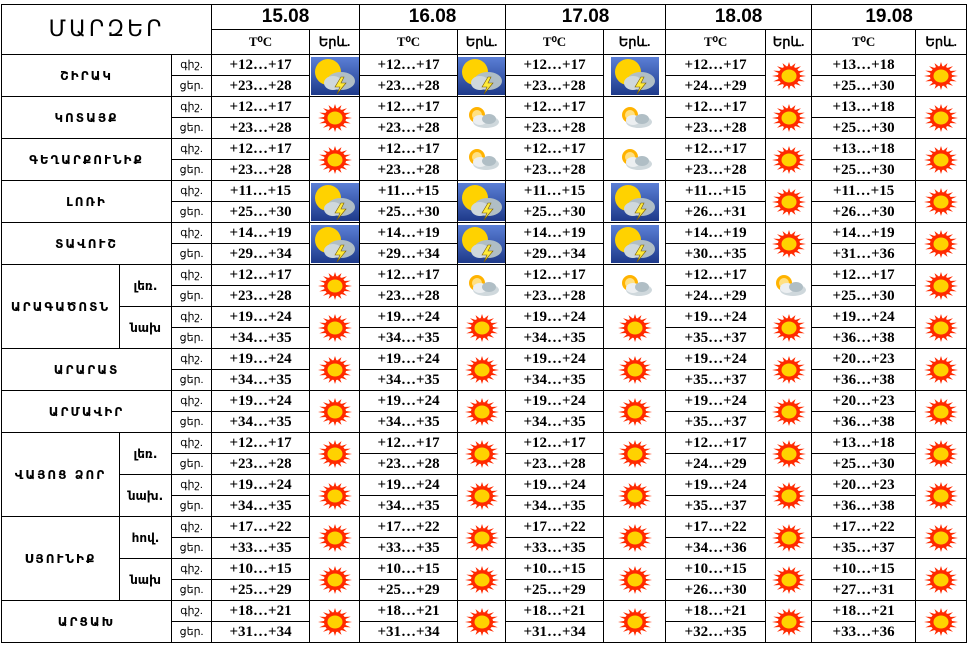  What do you see at coordinates (86, 117) in the screenshot?
I see `region-name: ԿՈՏԱՅՔ` at bounding box center [86, 117].